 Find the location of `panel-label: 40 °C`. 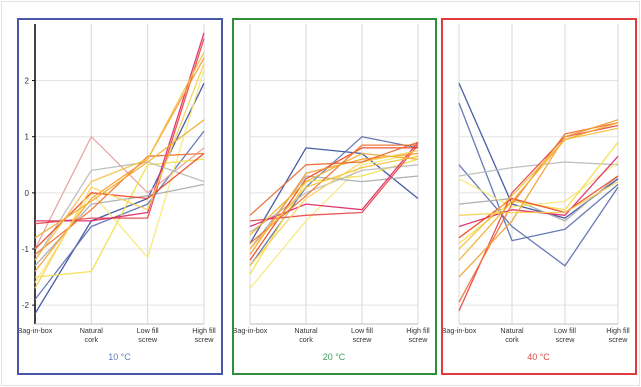

panel-label: 40 °C is located at coordinates (538, 357).